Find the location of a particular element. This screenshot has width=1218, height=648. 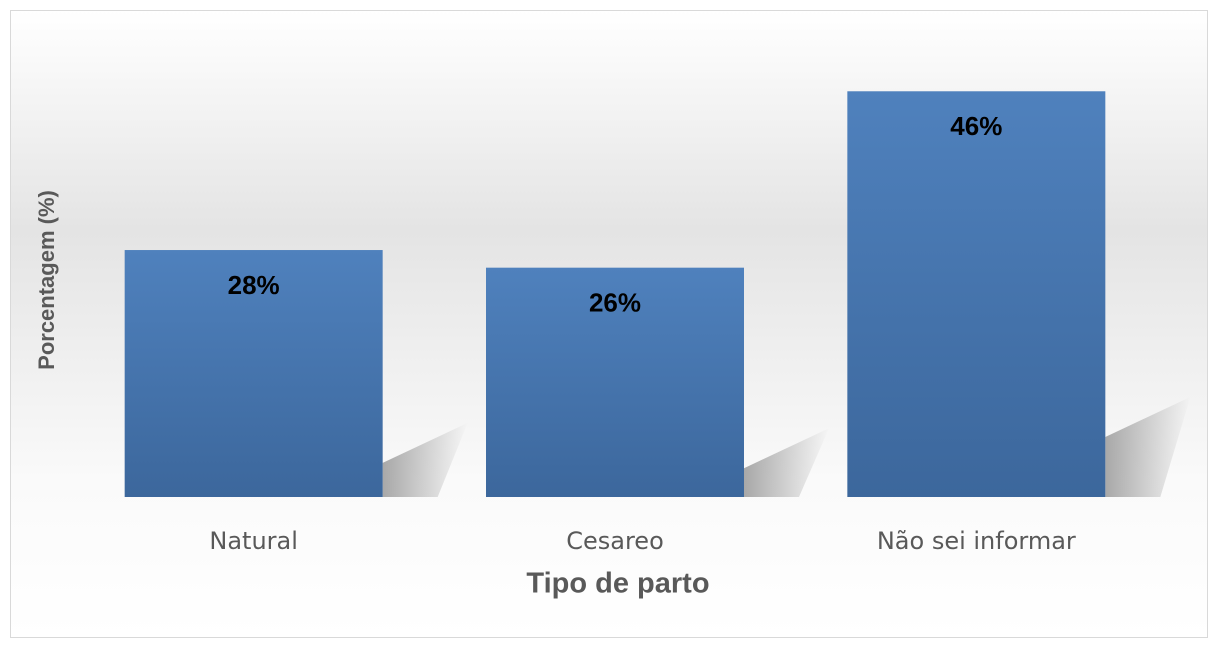

x-tick-label: Não sei informar is located at coordinates (976, 541).